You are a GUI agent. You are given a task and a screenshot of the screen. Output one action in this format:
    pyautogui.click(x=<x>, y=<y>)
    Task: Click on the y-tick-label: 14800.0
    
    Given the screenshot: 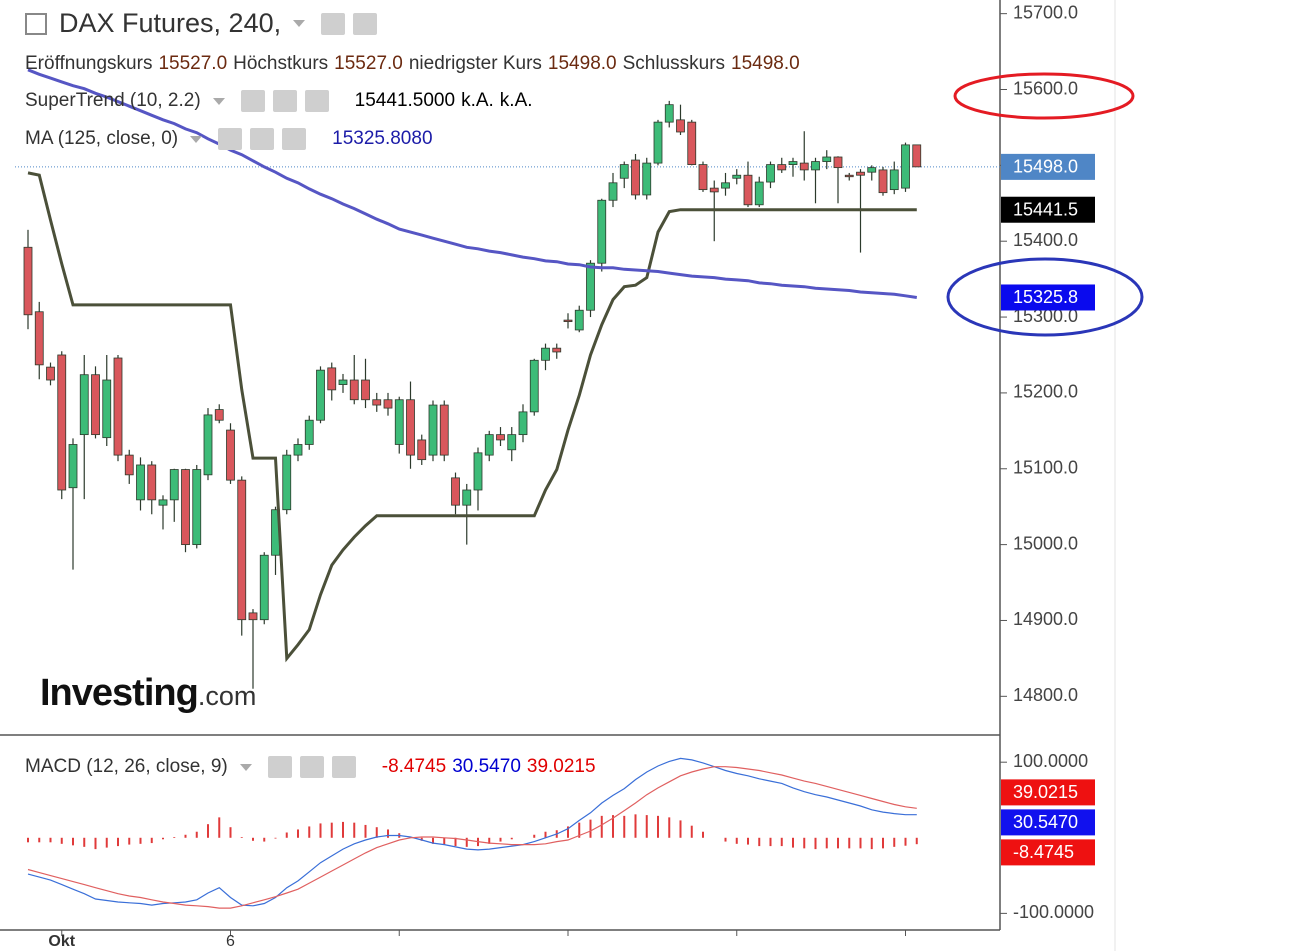 What is the action you would take?
    pyautogui.click(x=1045, y=695)
    